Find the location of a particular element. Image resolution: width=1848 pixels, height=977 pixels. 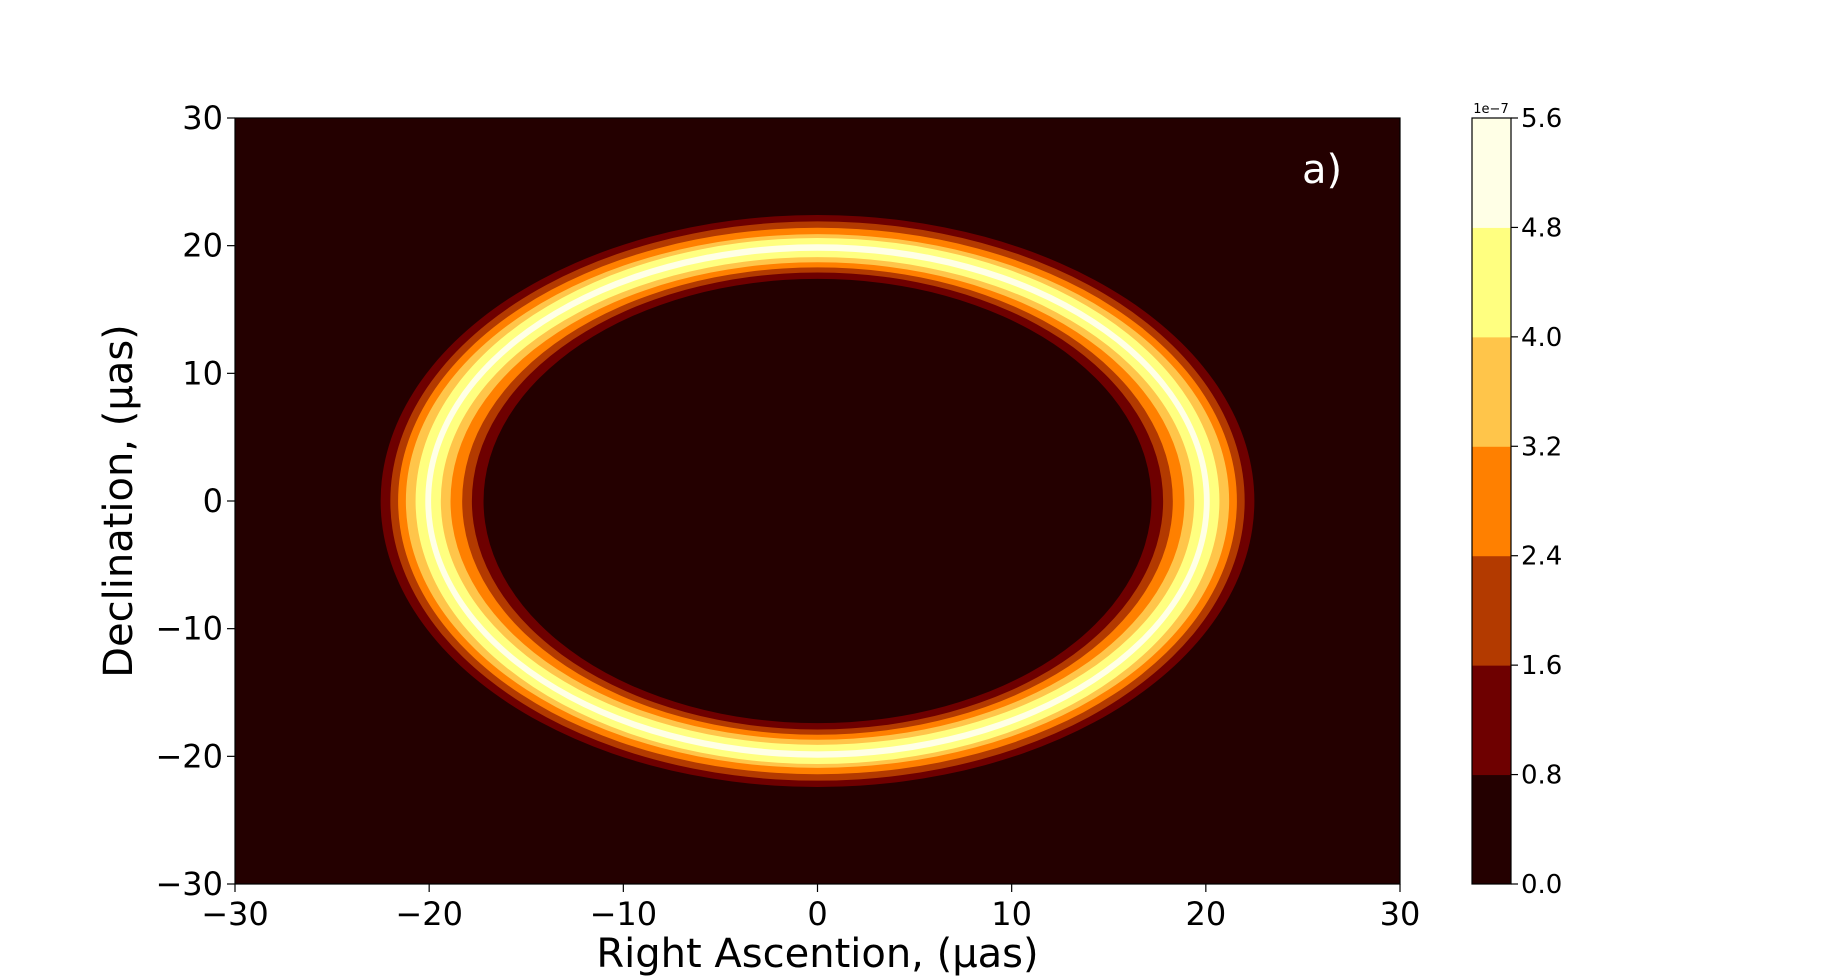

colorbar-tick-label: 2.4 is located at coordinates (1541, 557).